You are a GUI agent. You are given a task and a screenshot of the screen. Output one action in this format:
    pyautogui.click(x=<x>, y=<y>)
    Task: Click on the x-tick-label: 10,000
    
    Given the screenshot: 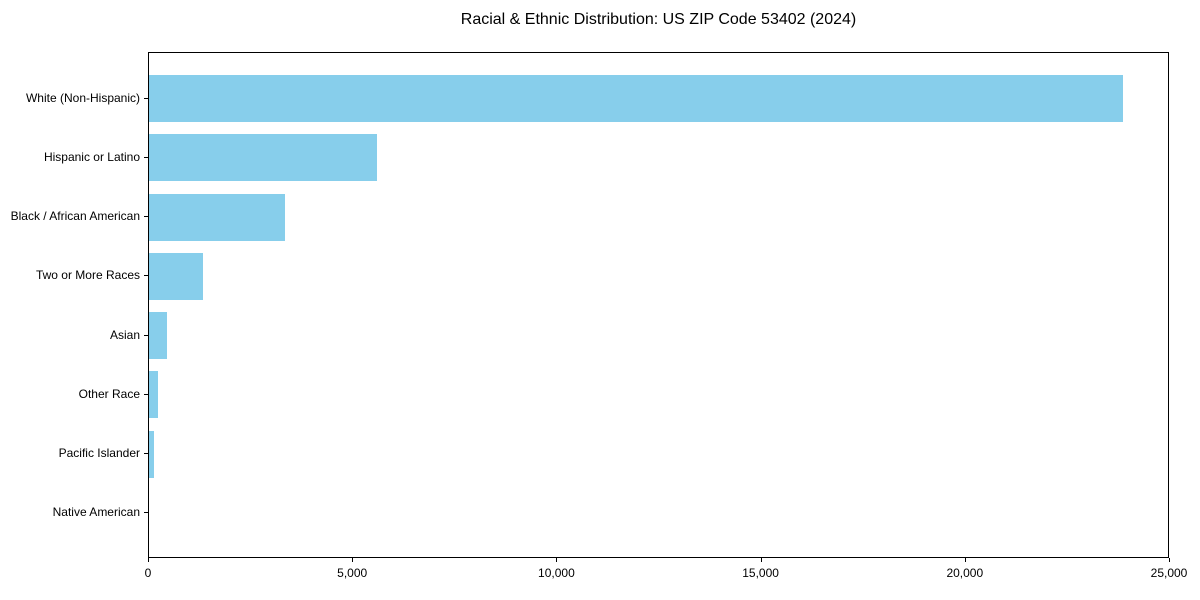 What is the action you would take?
    pyautogui.click(x=556, y=573)
    